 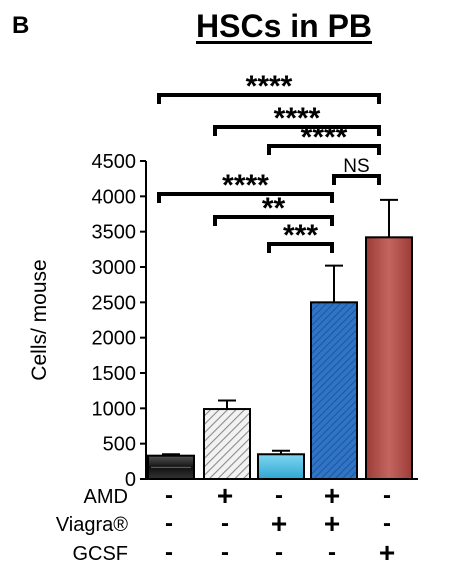 What do you see at coordinates (106, 497) in the screenshot?
I see `treatment-label: AMD` at bounding box center [106, 497].